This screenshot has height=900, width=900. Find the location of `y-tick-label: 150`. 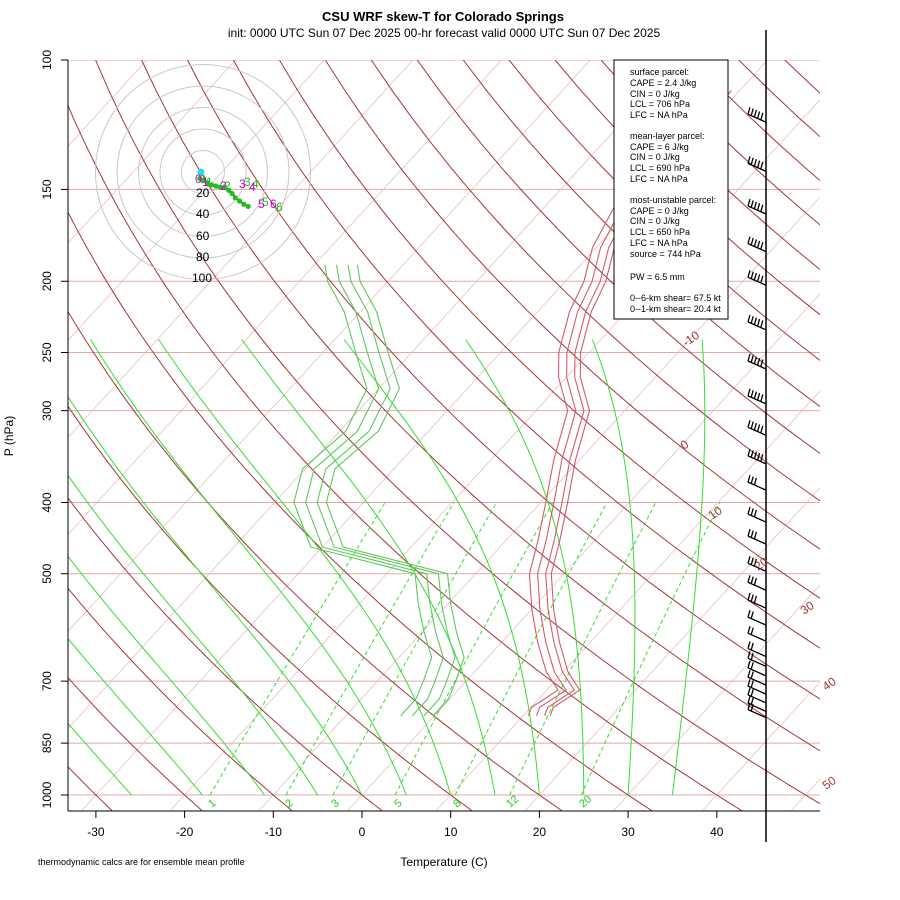

y-tick-label: 150 is located at coordinates (47, 189).